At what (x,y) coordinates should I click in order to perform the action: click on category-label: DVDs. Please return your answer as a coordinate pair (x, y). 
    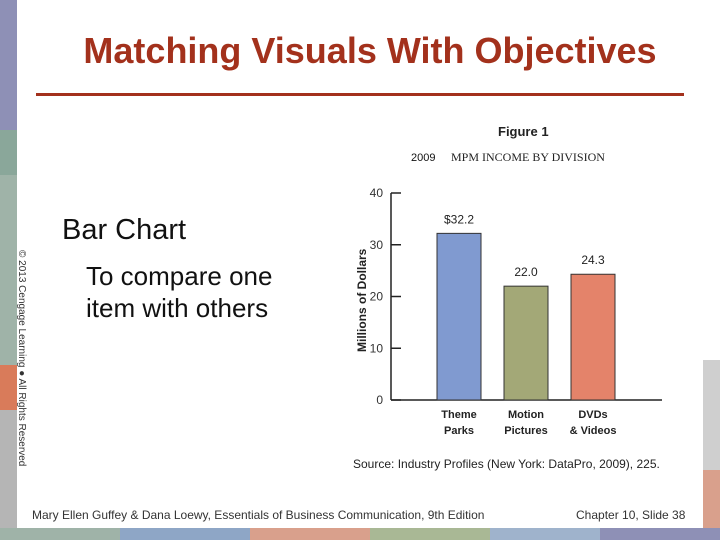
    Looking at the image, I should click on (592, 415).